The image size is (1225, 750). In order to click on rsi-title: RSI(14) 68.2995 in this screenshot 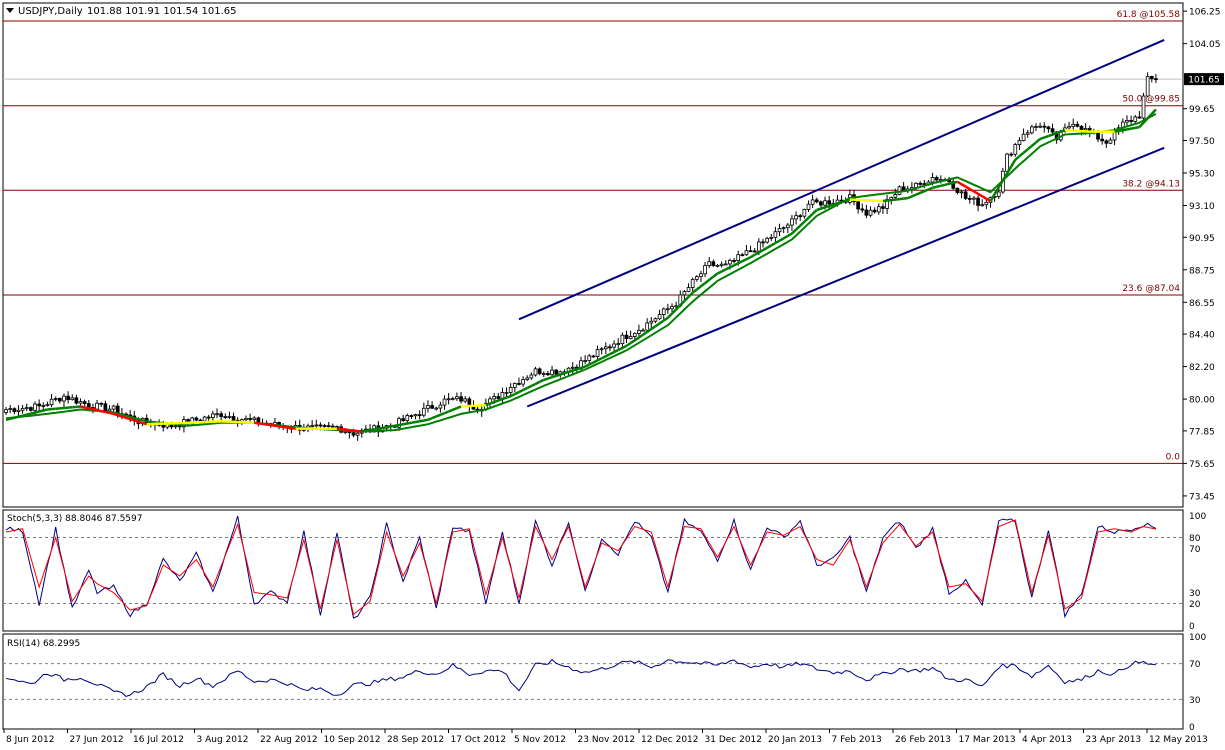, I will do `click(43, 644)`.